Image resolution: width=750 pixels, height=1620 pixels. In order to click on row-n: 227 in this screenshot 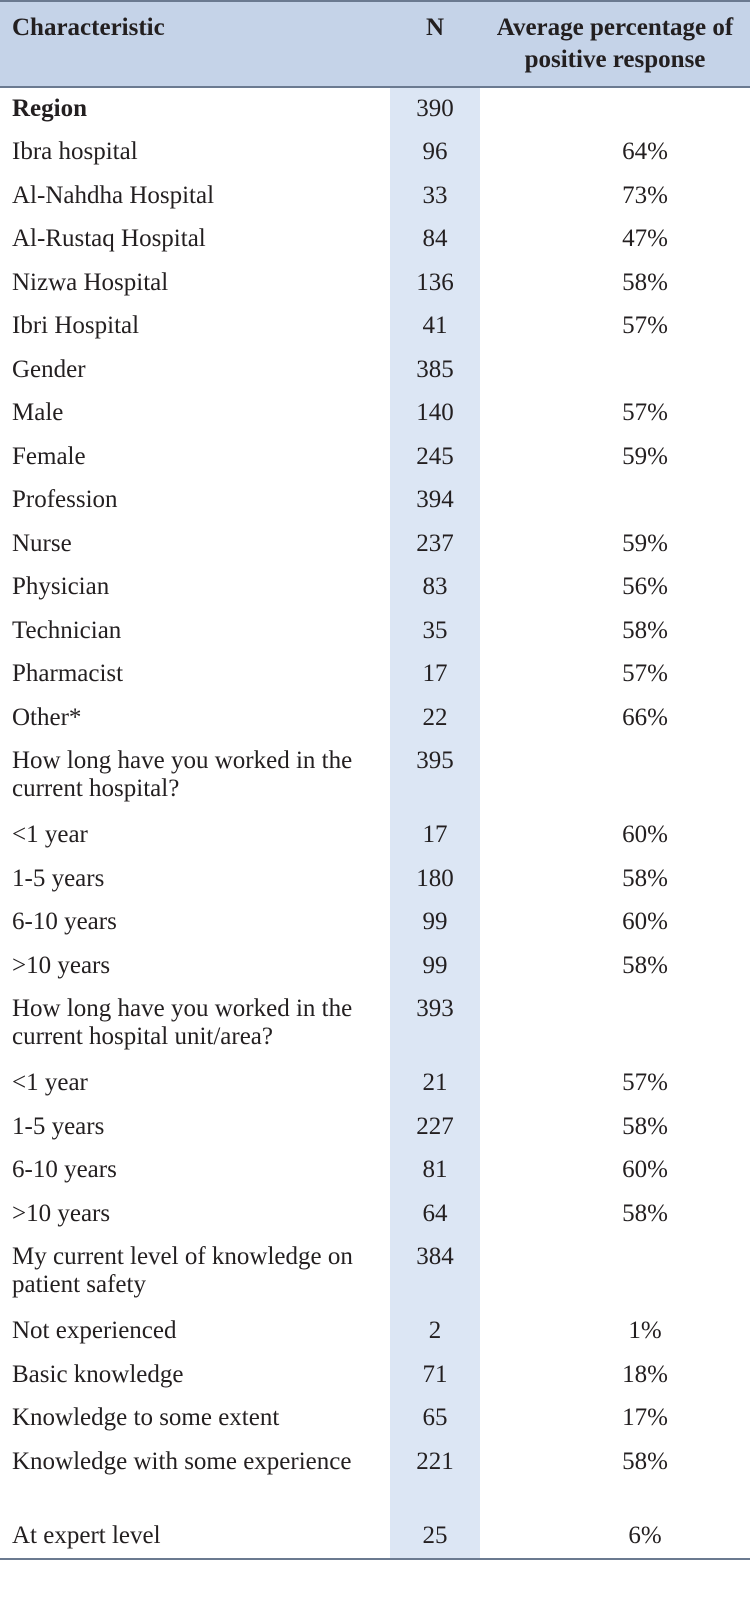, I will do `click(435, 1127)`.